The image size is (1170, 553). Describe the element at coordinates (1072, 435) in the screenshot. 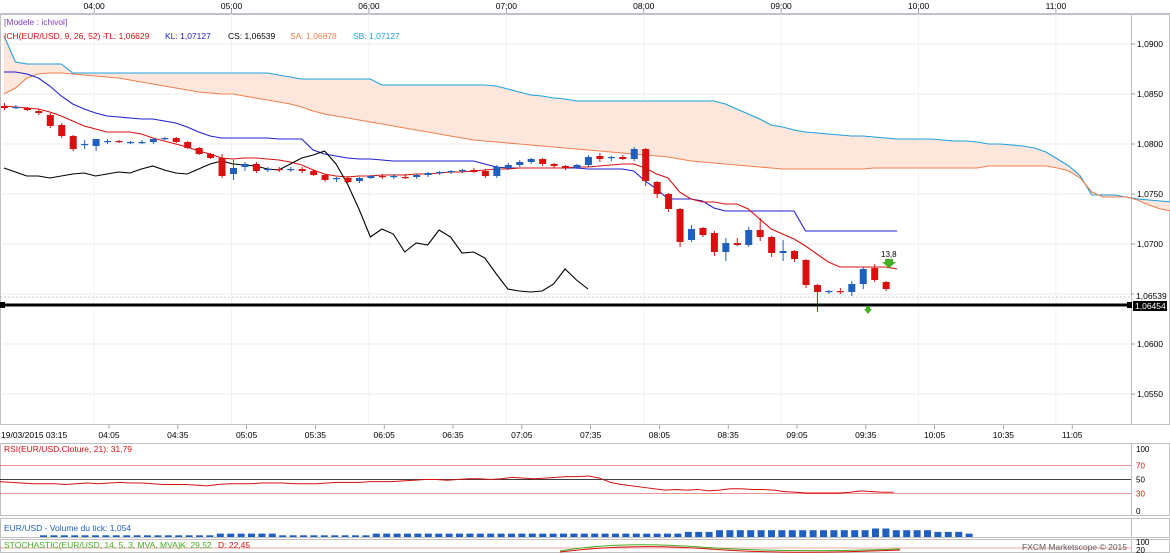

I see `time-tick-label: 11:05` at that location.